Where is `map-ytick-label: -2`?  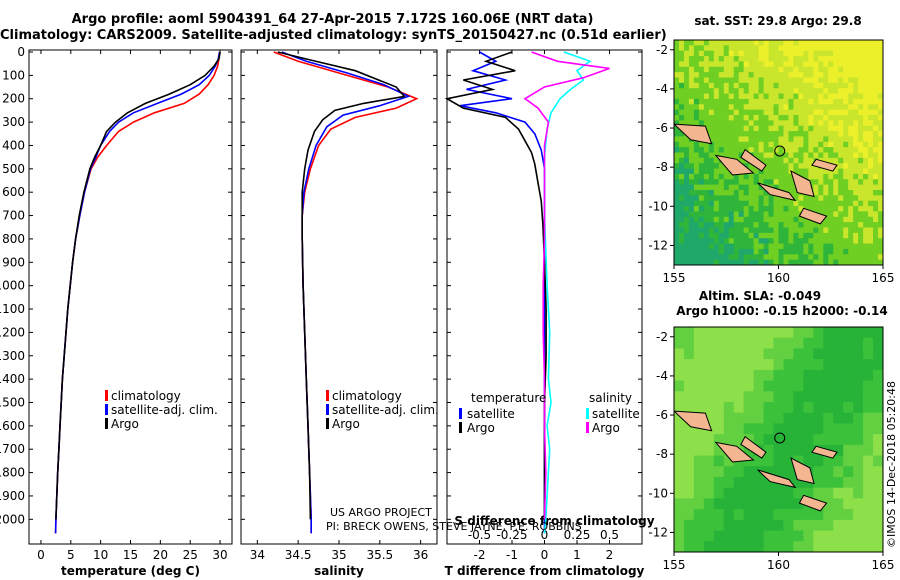
map-ytick-label: -2 is located at coordinates (662, 50).